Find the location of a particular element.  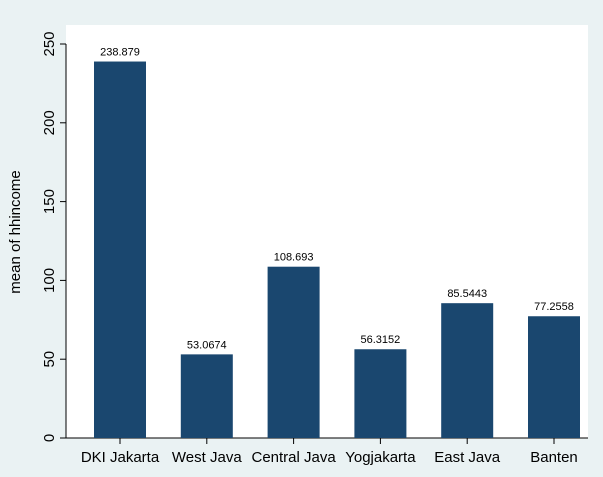

y-tick-label: 100 is located at coordinates (49, 280).